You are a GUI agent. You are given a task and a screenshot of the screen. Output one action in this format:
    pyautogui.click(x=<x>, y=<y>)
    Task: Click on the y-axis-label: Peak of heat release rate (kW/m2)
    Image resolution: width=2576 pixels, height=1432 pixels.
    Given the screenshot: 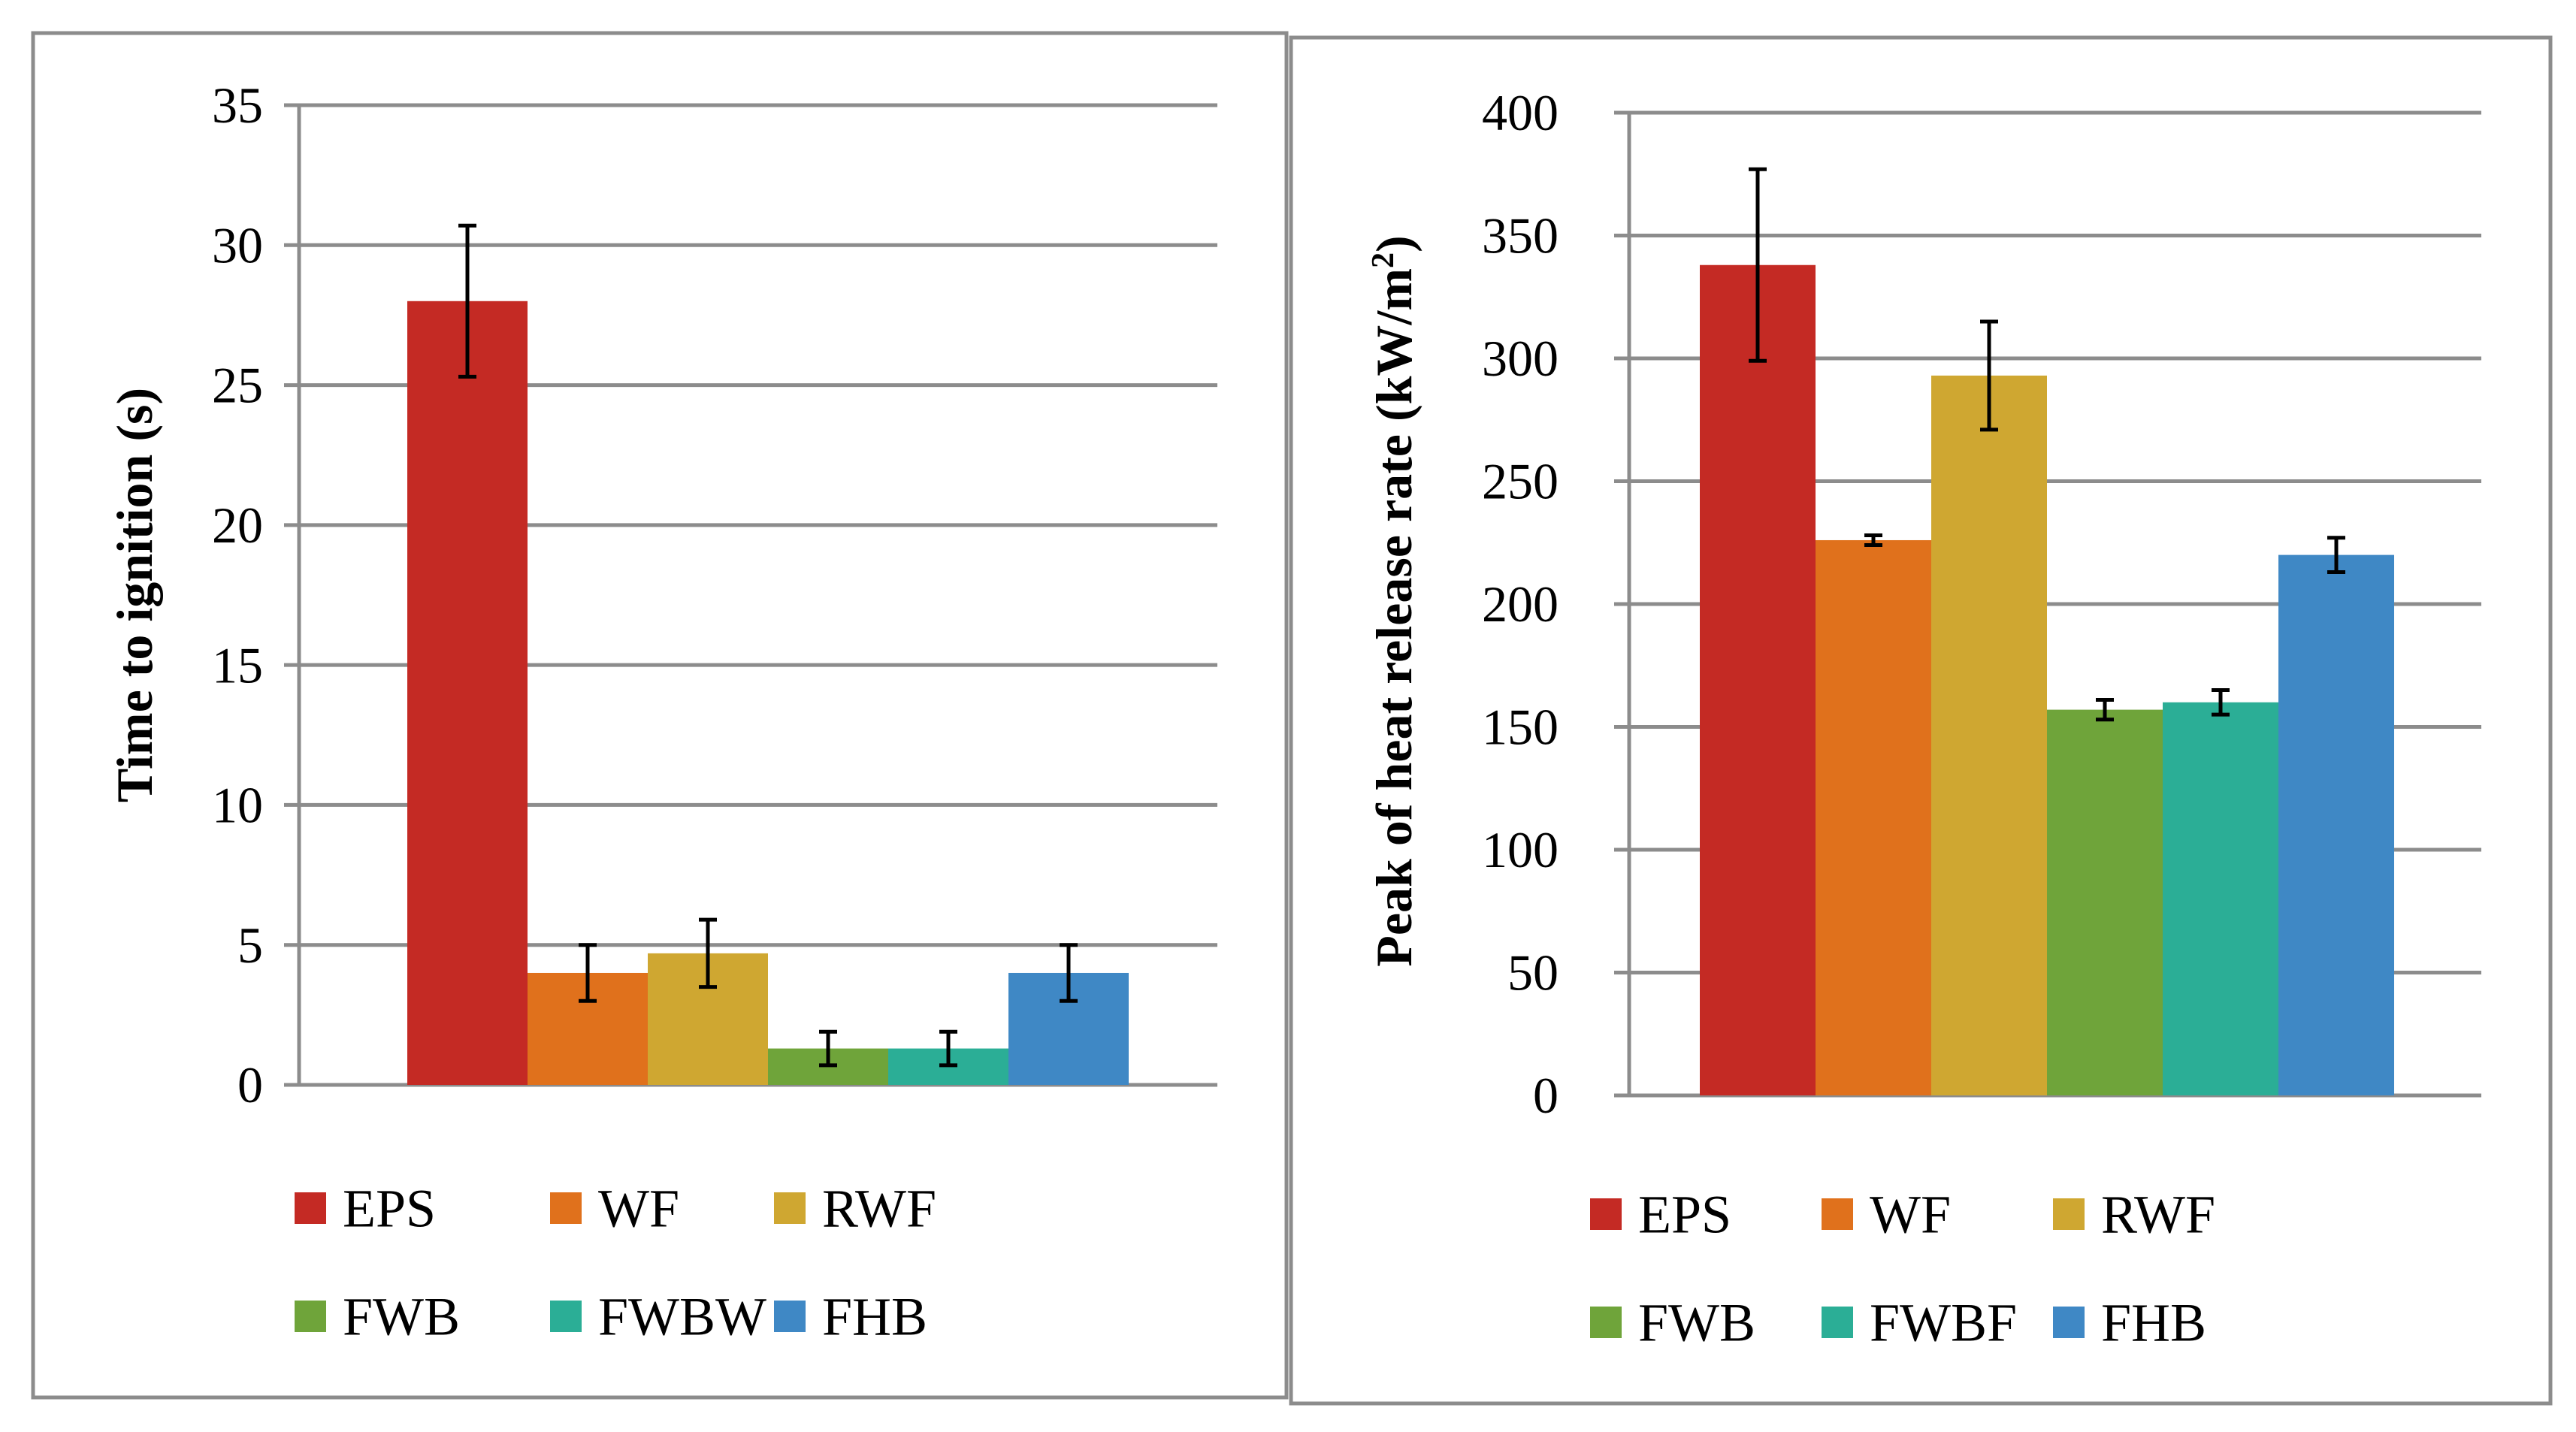 What is the action you would take?
    pyautogui.click(x=1394, y=600)
    